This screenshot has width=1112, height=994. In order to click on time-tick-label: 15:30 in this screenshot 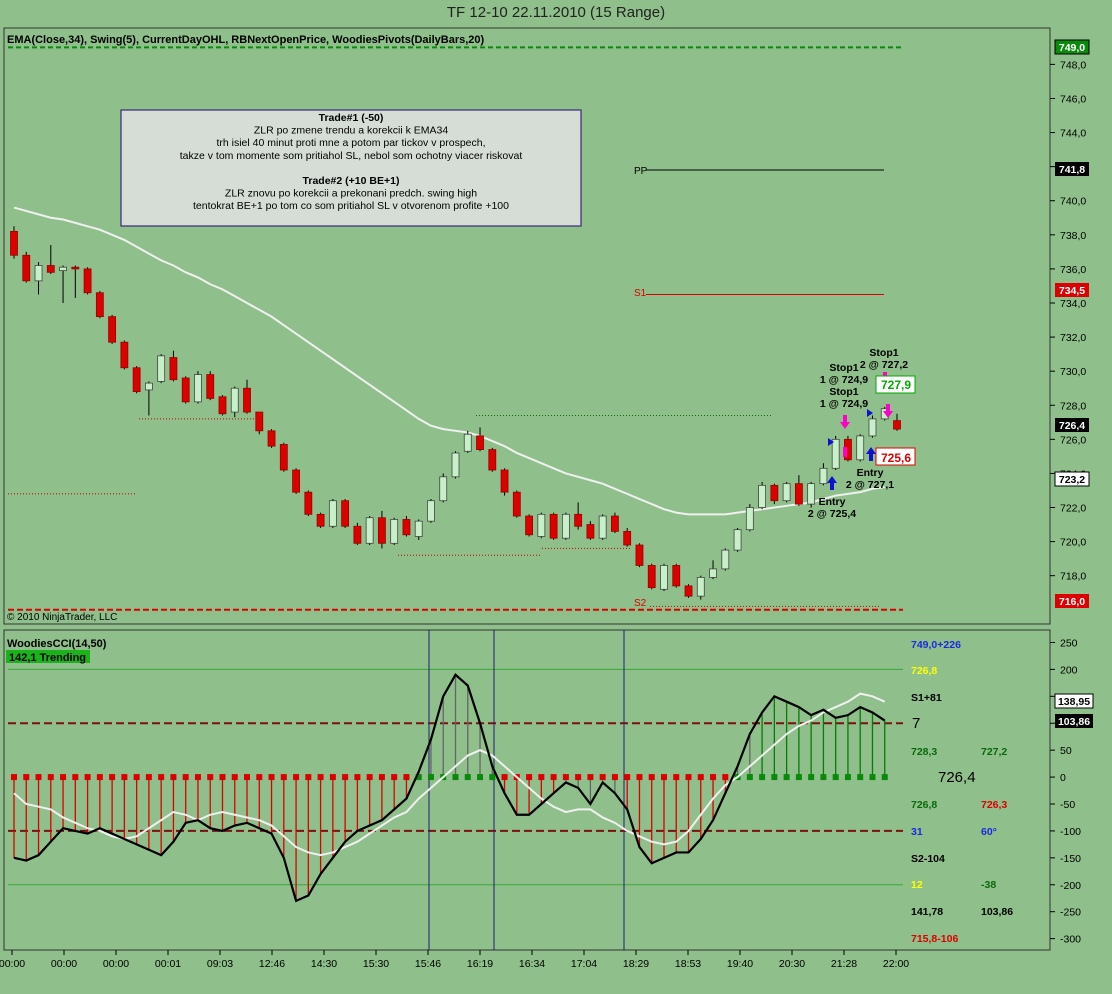, I will do `click(376, 964)`.